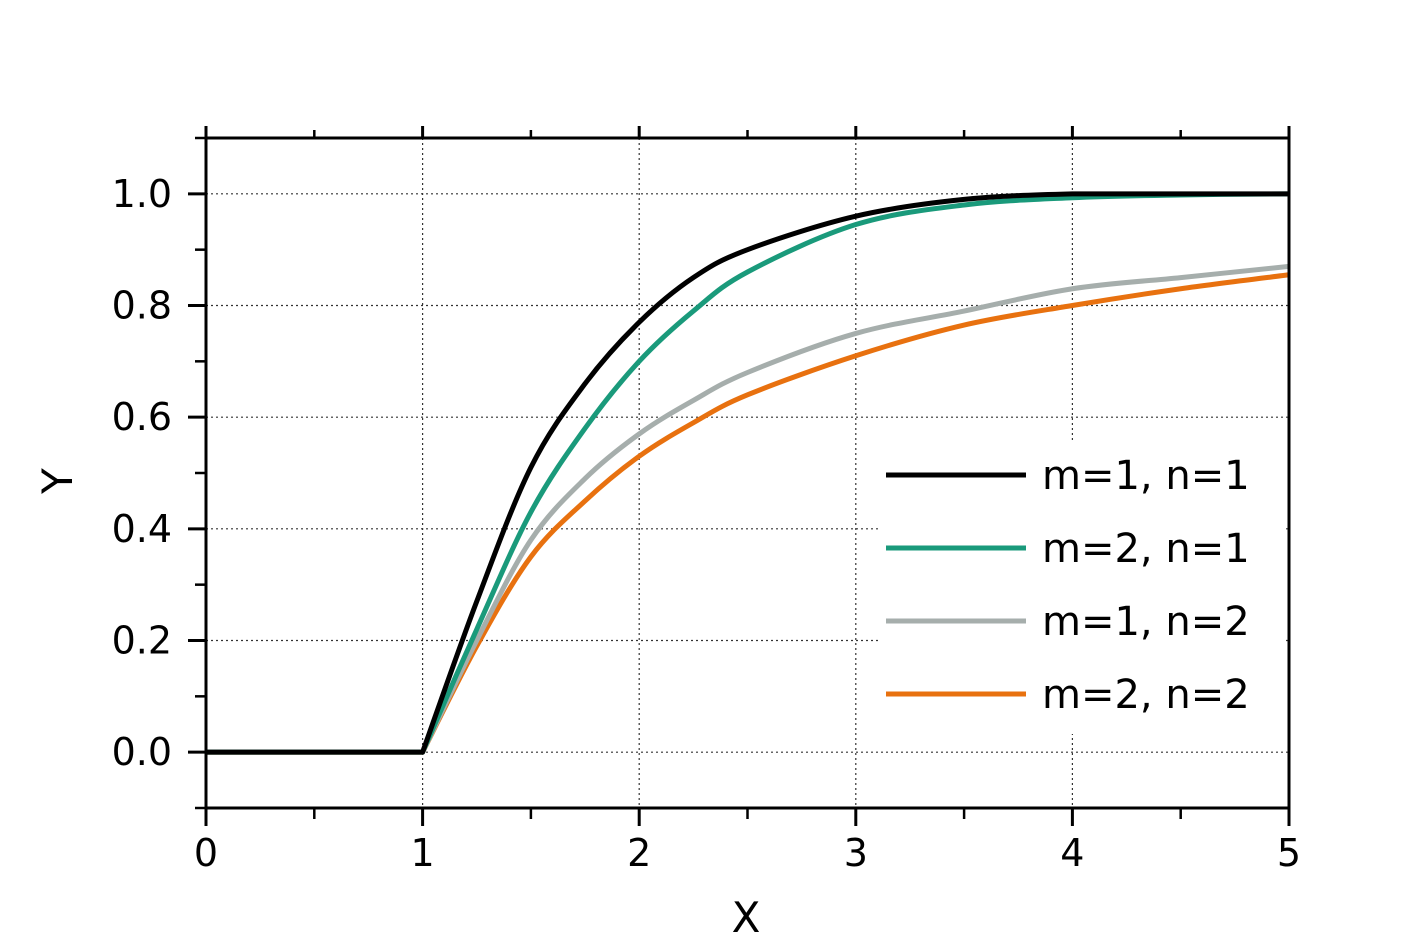  I want to click on legend-label-4: m=2, n=2, so click(1146, 695).